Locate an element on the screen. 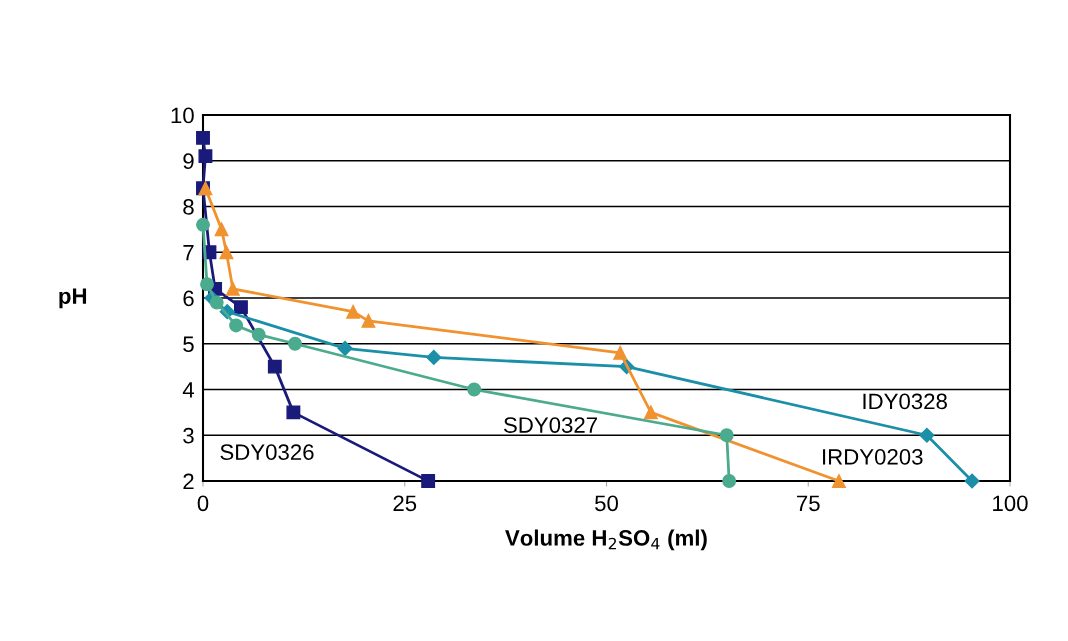 The height and width of the screenshot is (641, 1068). x-tick-label: 0 is located at coordinates (203, 503).